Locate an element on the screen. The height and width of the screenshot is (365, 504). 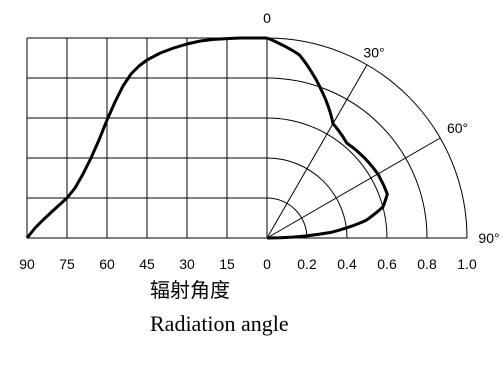
radial-tick-label: 0.2 is located at coordinates (307, 264).